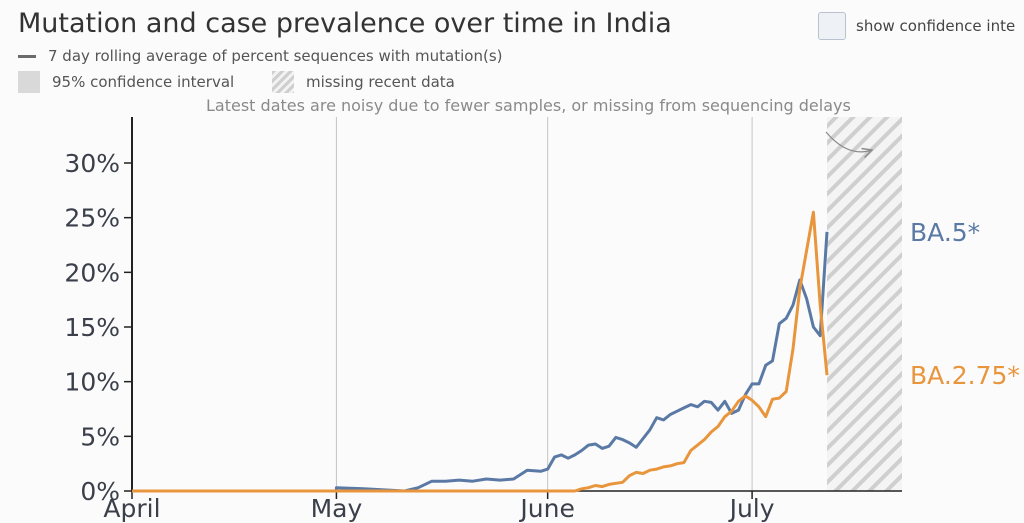  What do you see at coordinates (936, 26) in the screenshot?
I see `confidence-toggle-label: show confidence inte` at bounding box center [936, 26].